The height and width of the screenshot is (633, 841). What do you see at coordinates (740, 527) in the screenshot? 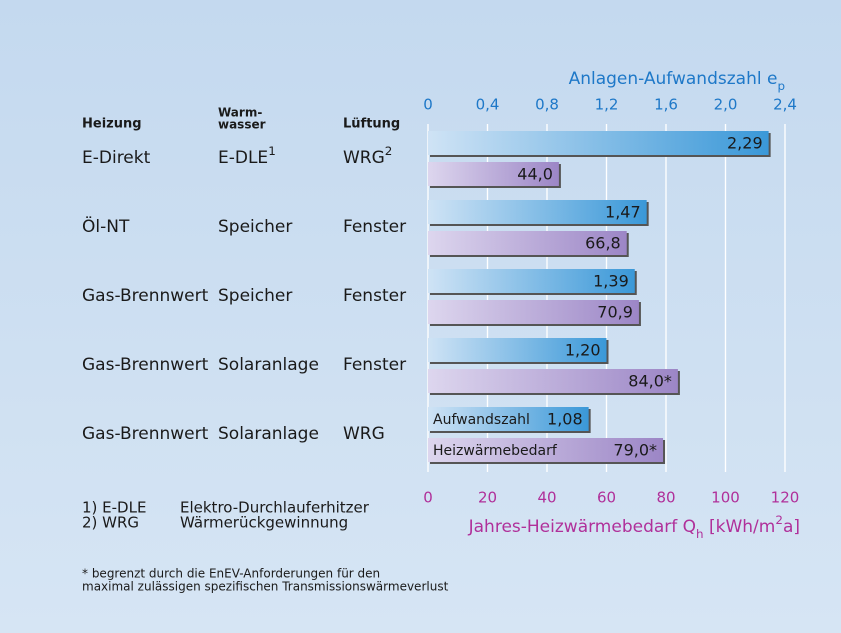
I see `label-part: [kWh/m` at bounding box center [740, 527].